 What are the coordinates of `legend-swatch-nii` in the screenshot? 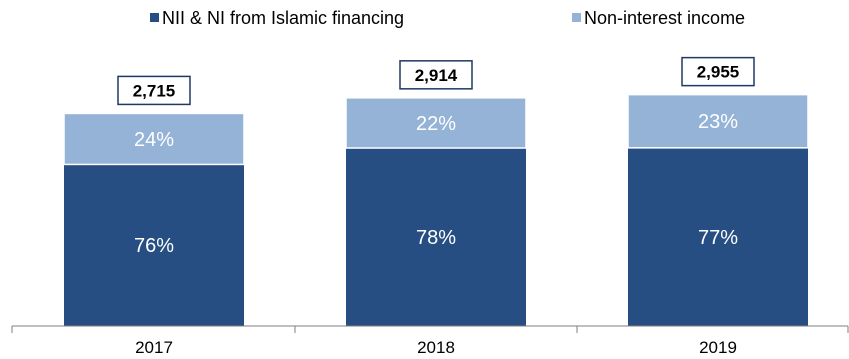 It's located at (154, 17).